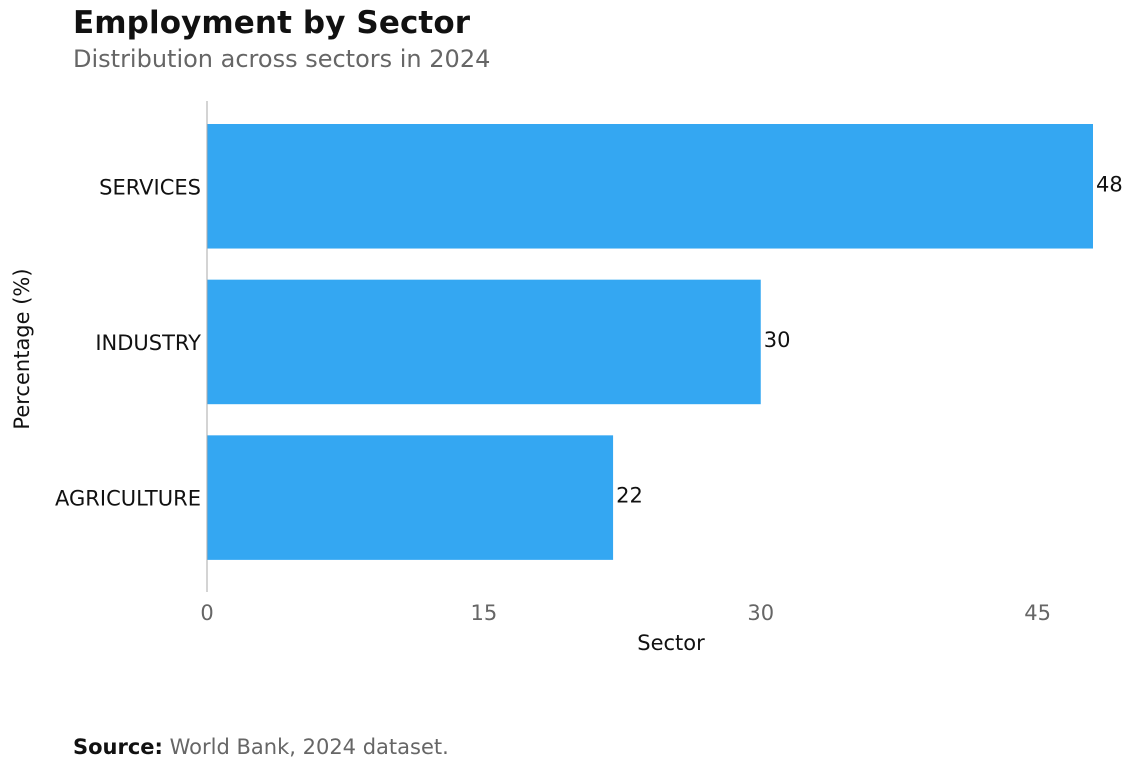 This screenshot has width=1148, height=776. I want to click on x-ticks-layer: 0 15 30 45, so click(625, 613).